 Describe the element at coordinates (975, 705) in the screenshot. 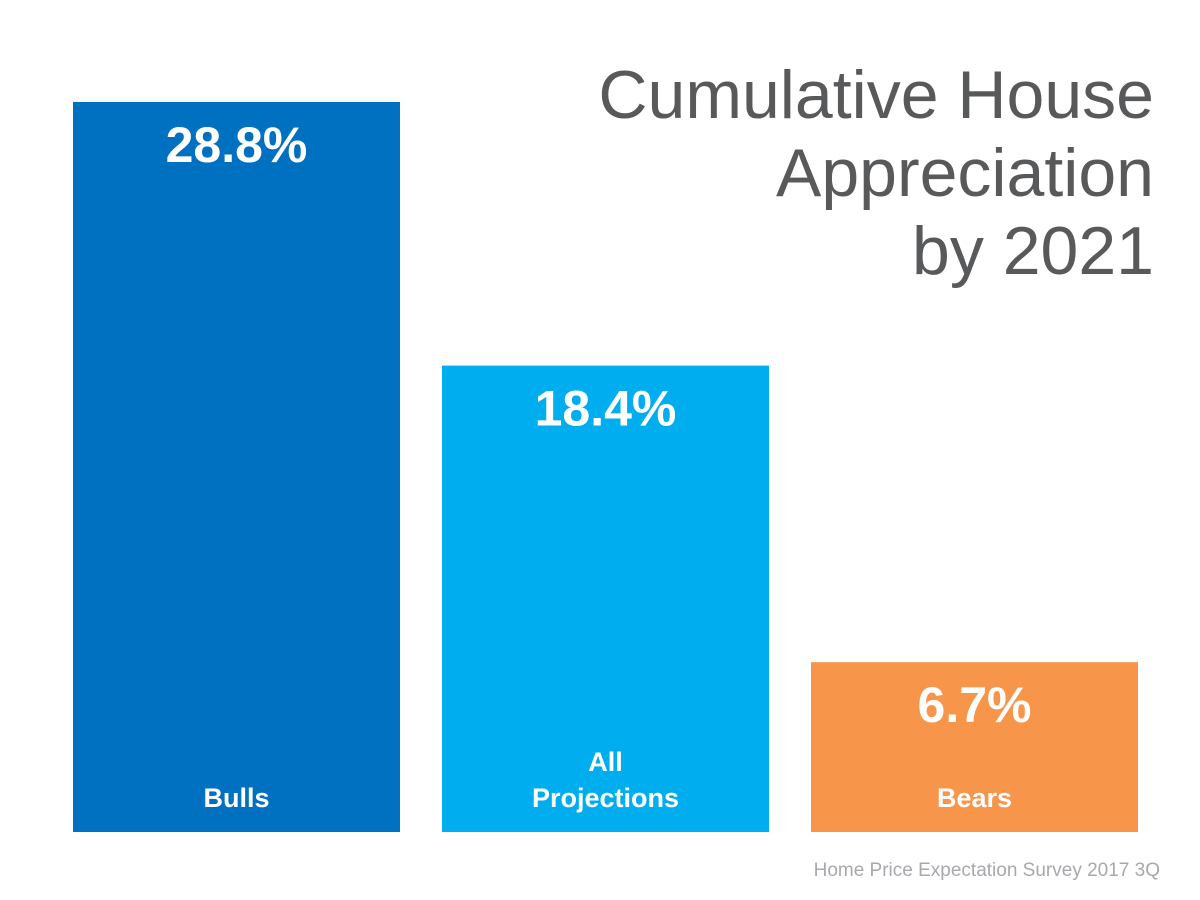

I see `bar-value-bears: 6.7%` at that location.